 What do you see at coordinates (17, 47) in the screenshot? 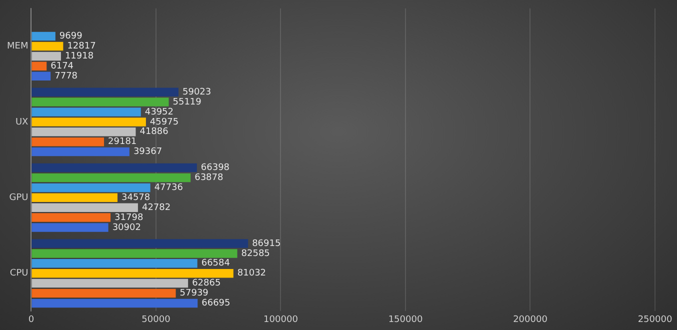
I see `y-tick-label: MEM` at bounding box center [17, 47].